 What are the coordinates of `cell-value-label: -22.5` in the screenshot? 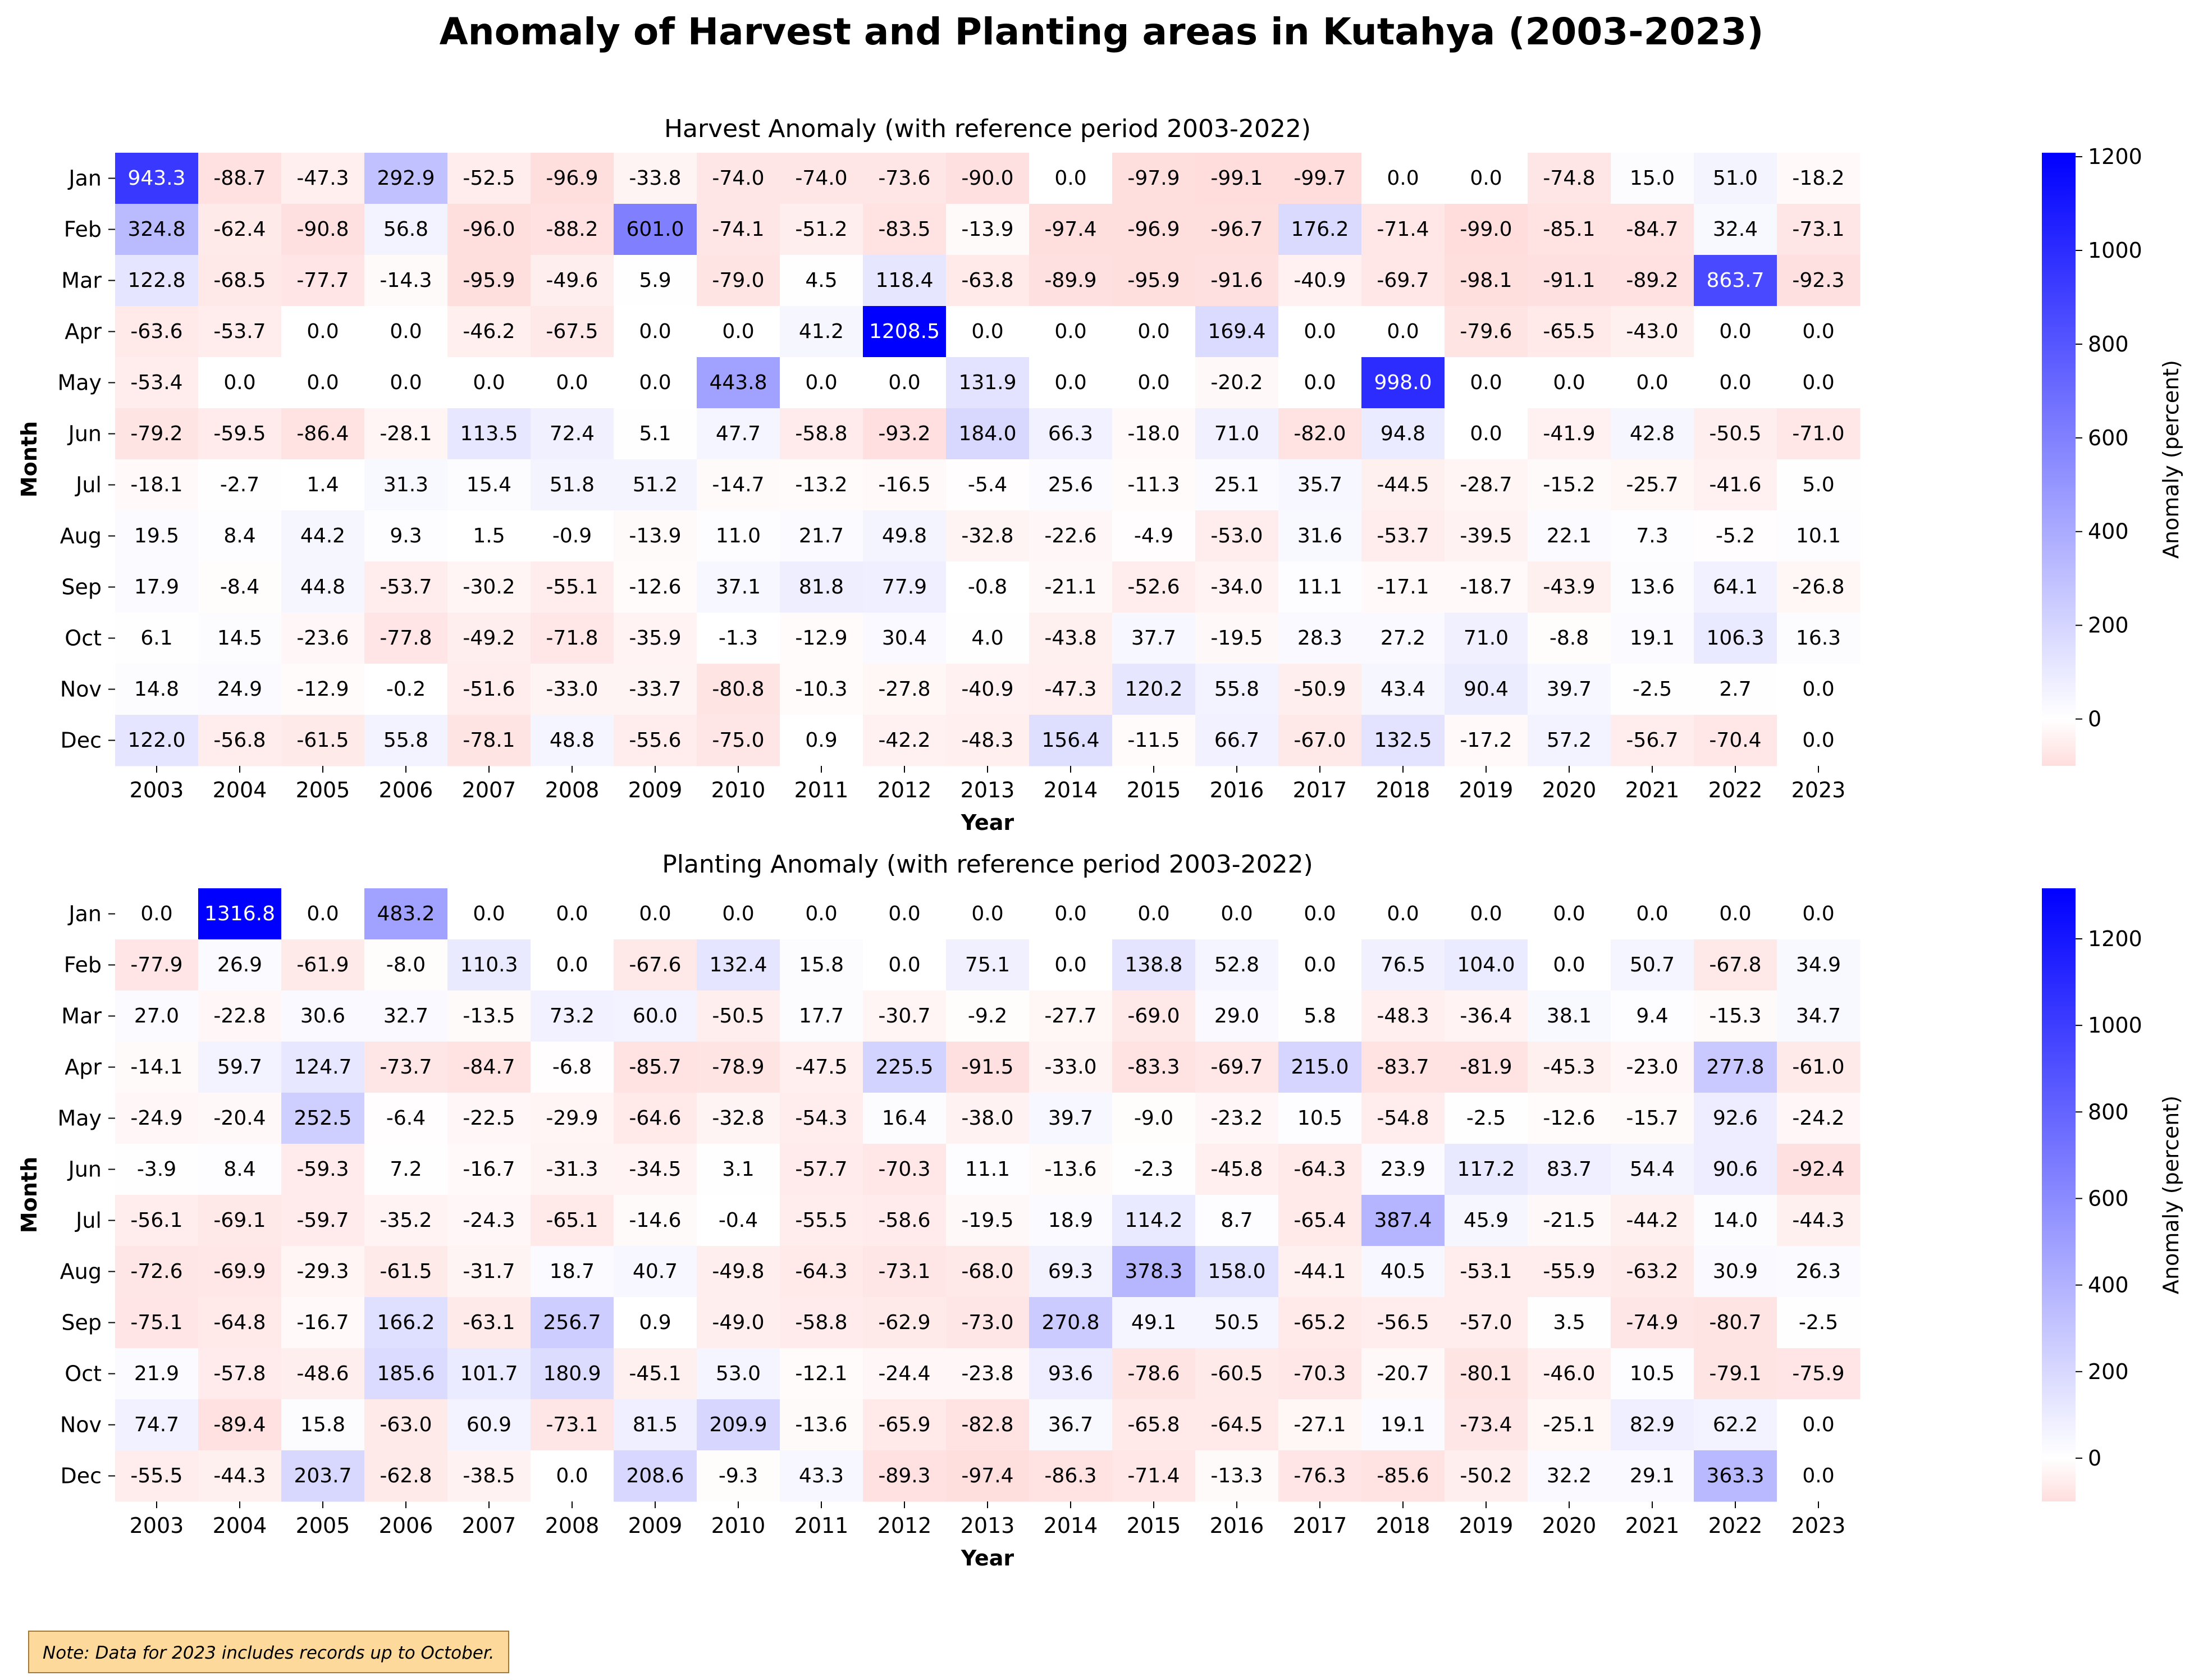 It's located at (489, 1118).